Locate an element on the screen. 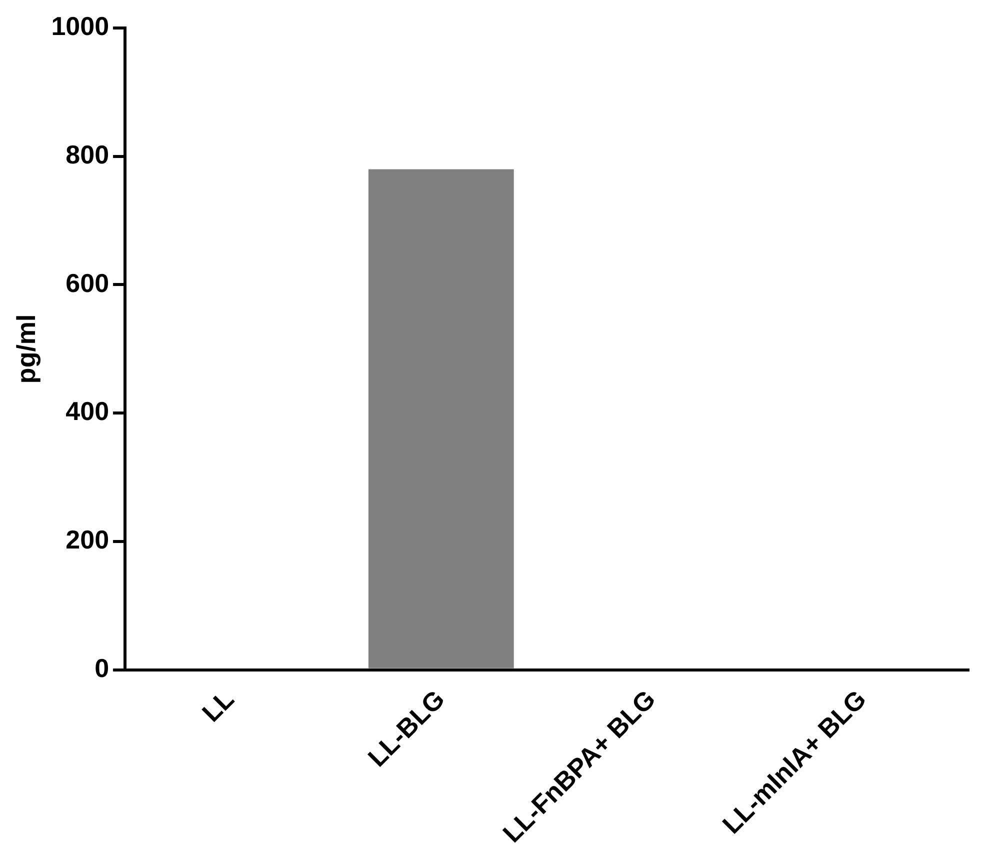  y-tick-label: 400 is located at coordinates (88, 411).